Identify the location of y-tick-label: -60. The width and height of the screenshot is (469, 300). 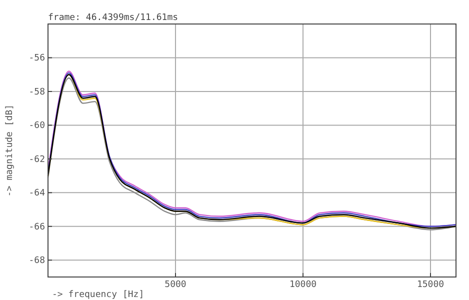
(36, 126).